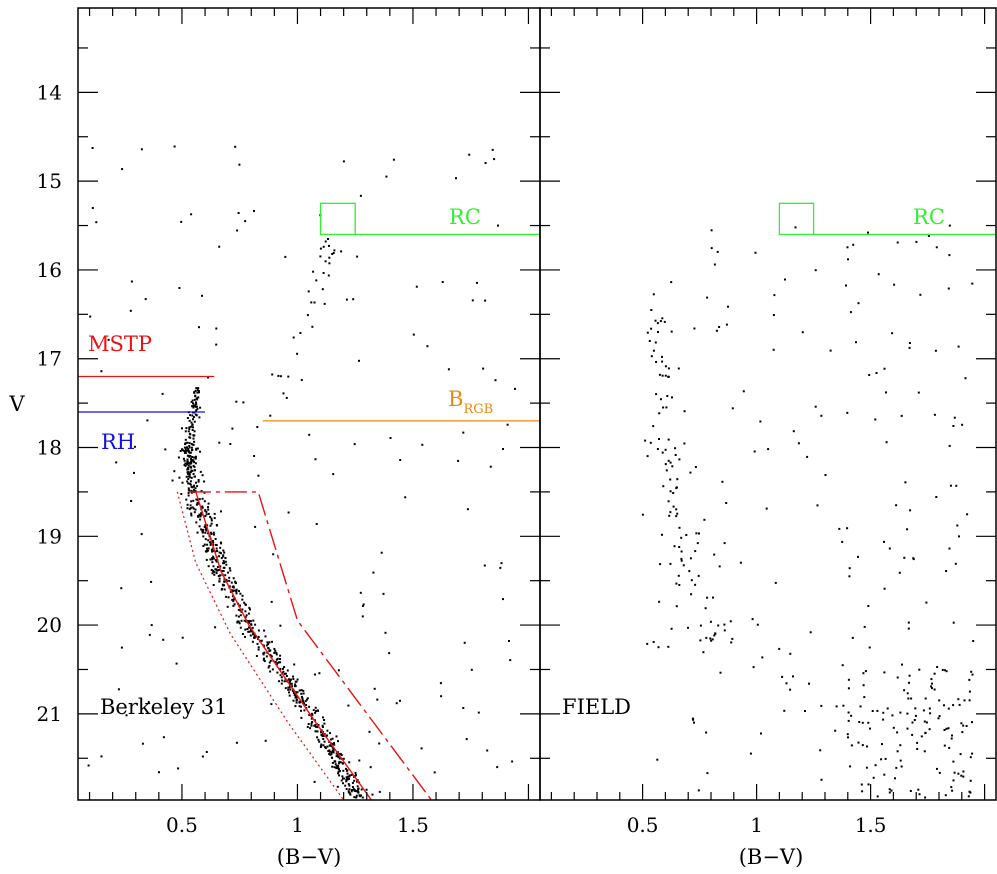 The width and height of the screenshot is (997, 874). I want to click on y-tick-label: 15, so click(49, 181).